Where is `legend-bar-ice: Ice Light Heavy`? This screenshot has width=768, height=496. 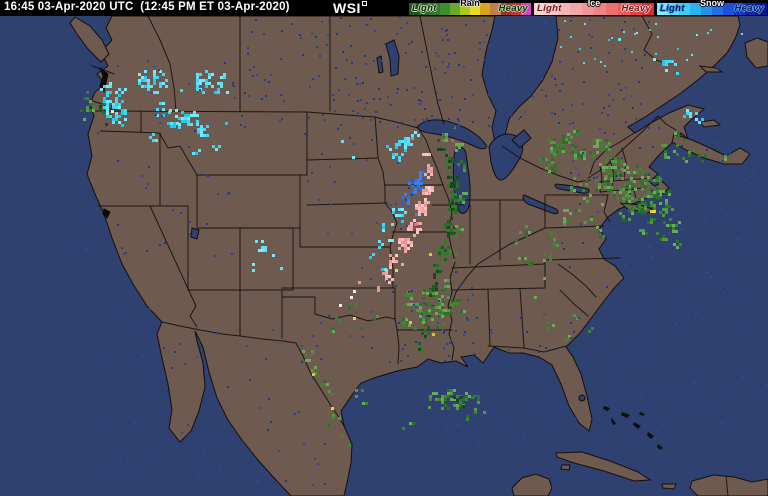
legend-bar-ice: Ice Light Heavy is located at coordinates (594, 8).